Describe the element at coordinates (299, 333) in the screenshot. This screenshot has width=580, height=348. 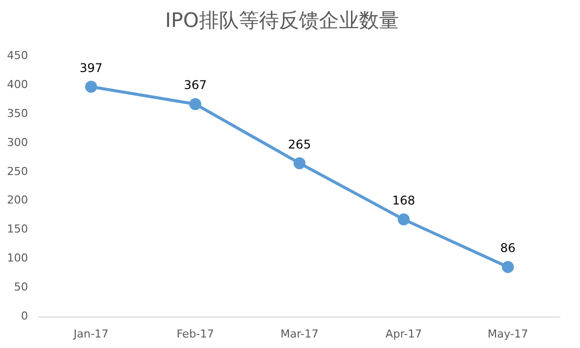
I see `x-tick-label: Mar-17` at that location.